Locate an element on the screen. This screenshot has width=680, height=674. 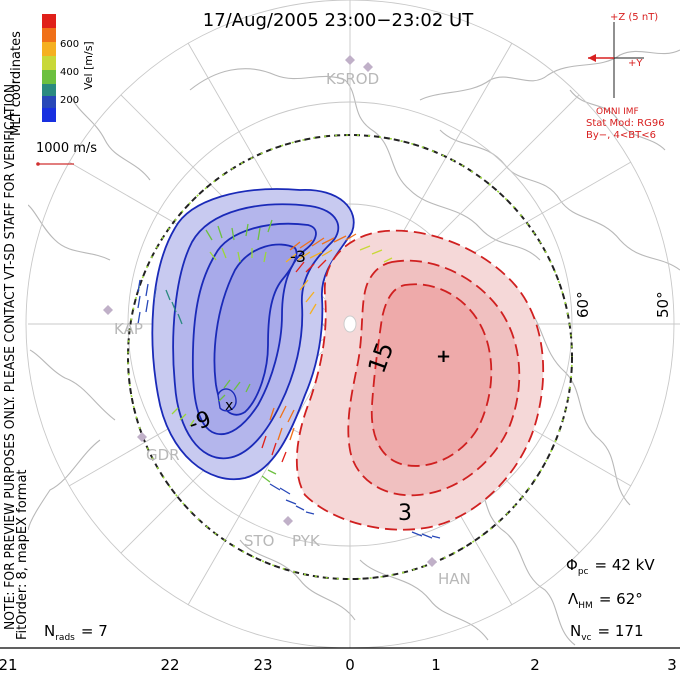
velocity-colorbar: 600 400 200 Vel [m/s] is located at coordinates (68, 68).